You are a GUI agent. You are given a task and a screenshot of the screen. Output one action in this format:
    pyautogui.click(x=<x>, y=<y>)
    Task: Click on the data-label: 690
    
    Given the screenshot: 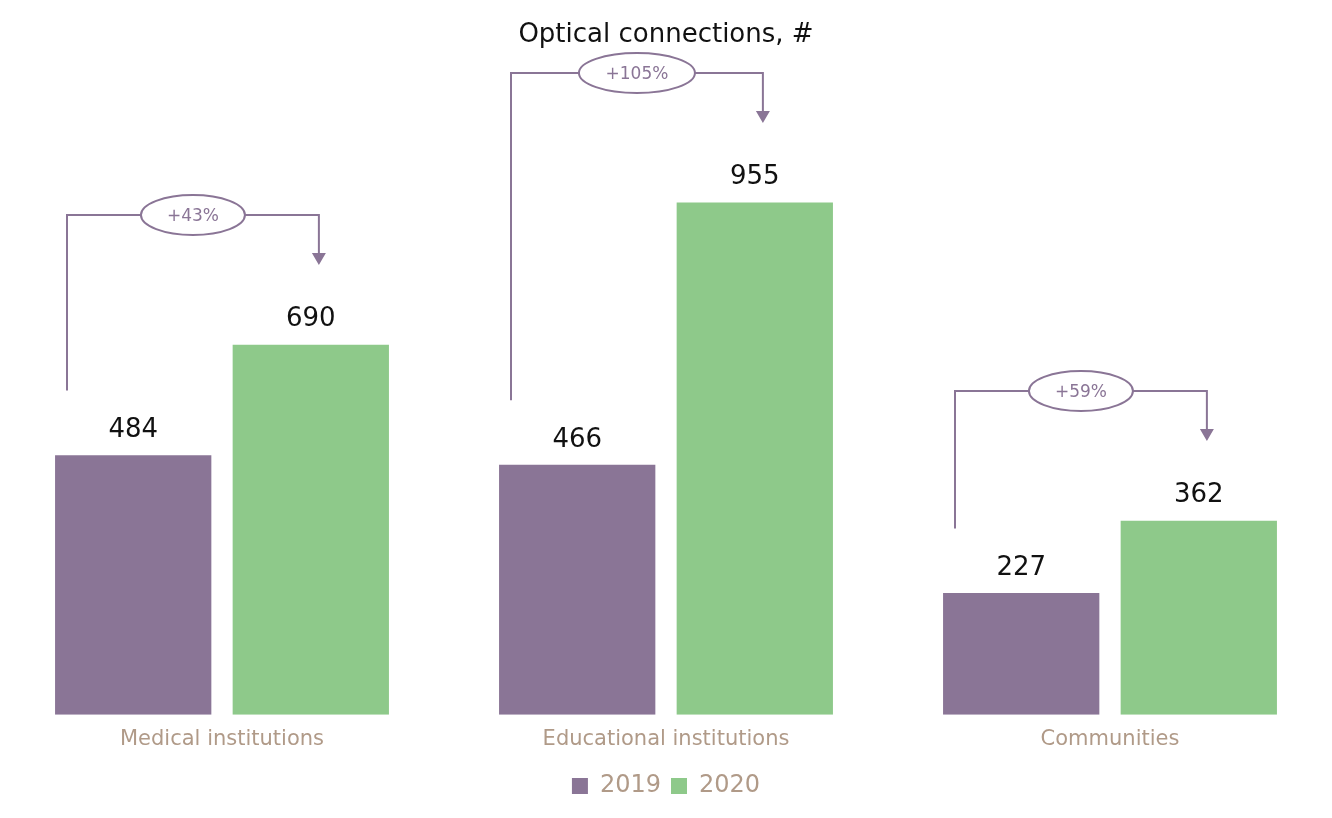 What is the action you would take?
    pyautogui.click(x=310, y=317)
    